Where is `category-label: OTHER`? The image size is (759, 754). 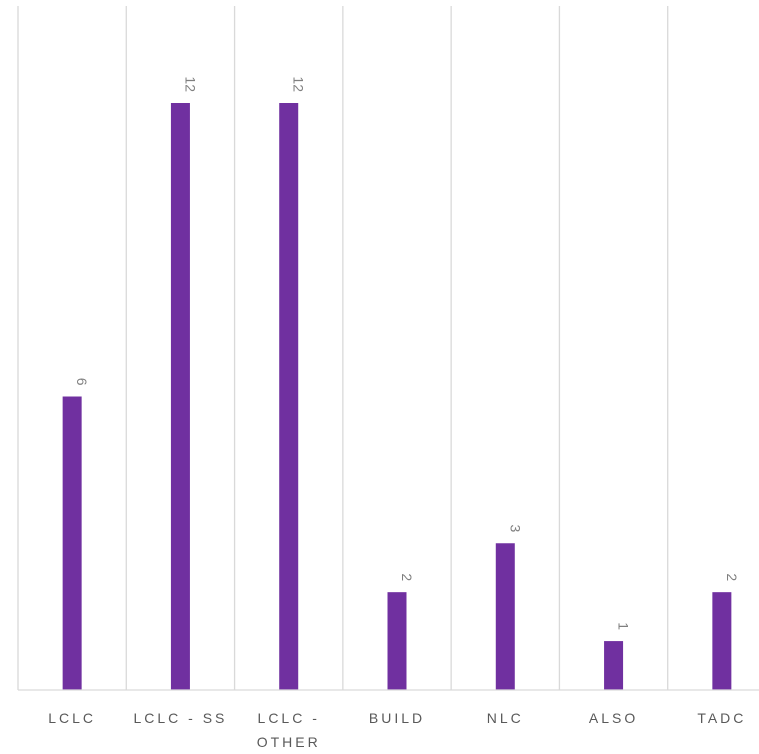
category-label: OTHER is located at coordinates (289, 742).